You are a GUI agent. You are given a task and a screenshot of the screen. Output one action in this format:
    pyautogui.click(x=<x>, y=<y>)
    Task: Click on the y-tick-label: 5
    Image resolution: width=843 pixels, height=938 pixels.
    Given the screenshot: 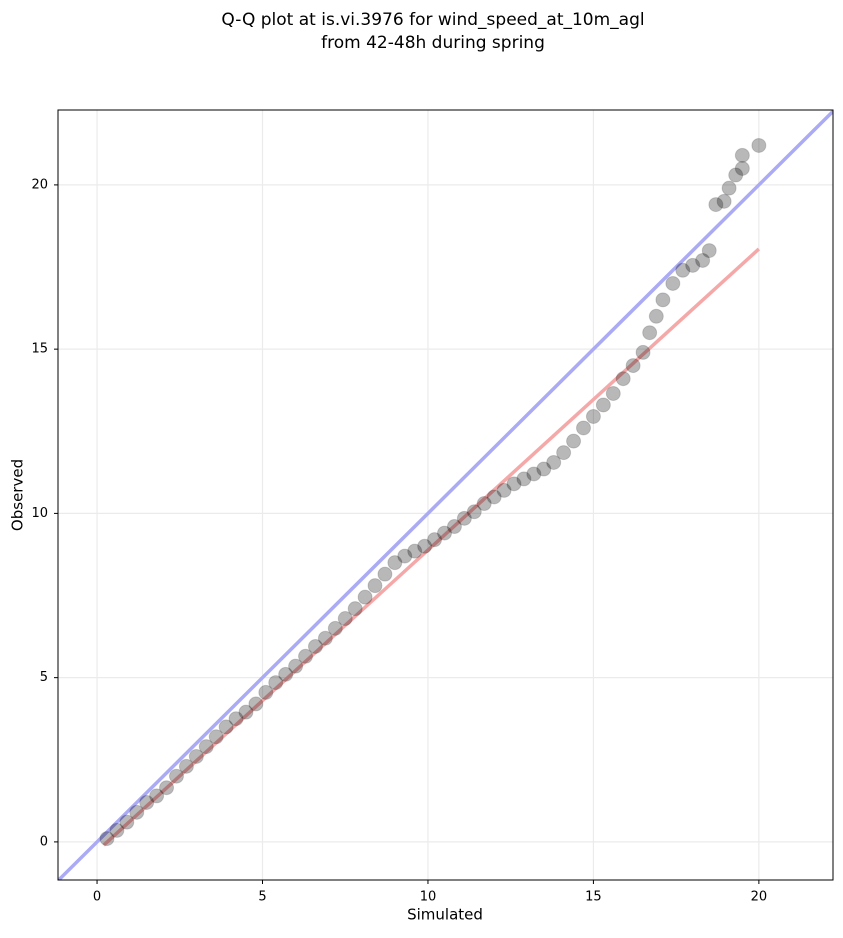 What is the action you would take?
    pyautogui.click(x=44, y=677)
    